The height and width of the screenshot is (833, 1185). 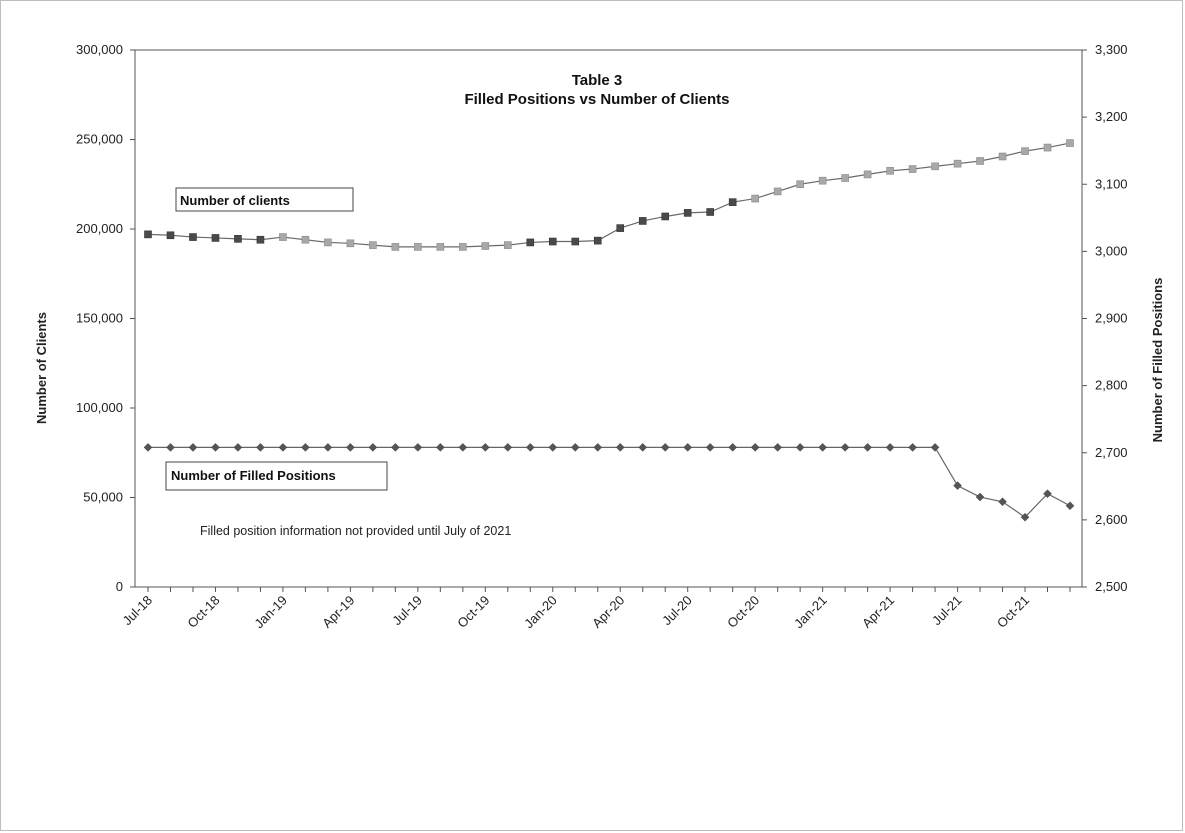 I want to click on right-axis-tick-label: 3,200, so click(x=1111, y=116).